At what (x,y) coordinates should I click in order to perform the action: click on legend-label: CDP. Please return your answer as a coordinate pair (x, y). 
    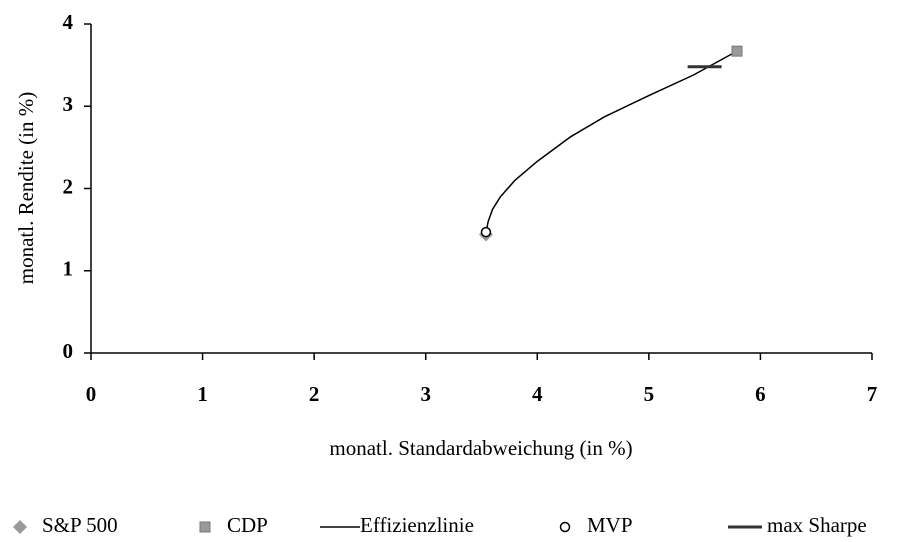
    Looking at the image, I should click on (247, 525).